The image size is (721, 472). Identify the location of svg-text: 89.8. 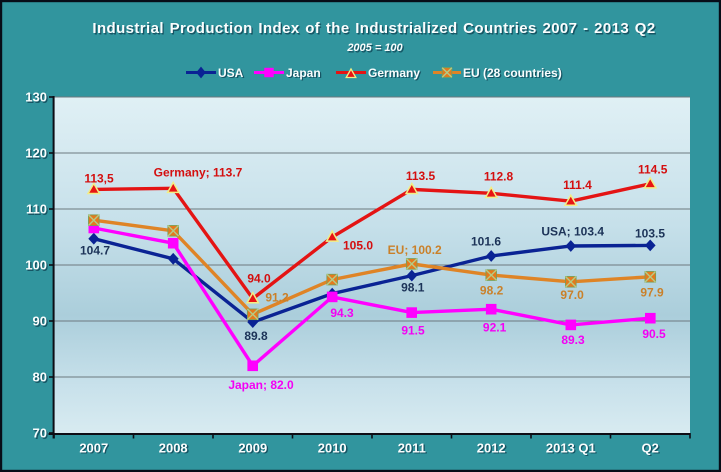
(256, 336).